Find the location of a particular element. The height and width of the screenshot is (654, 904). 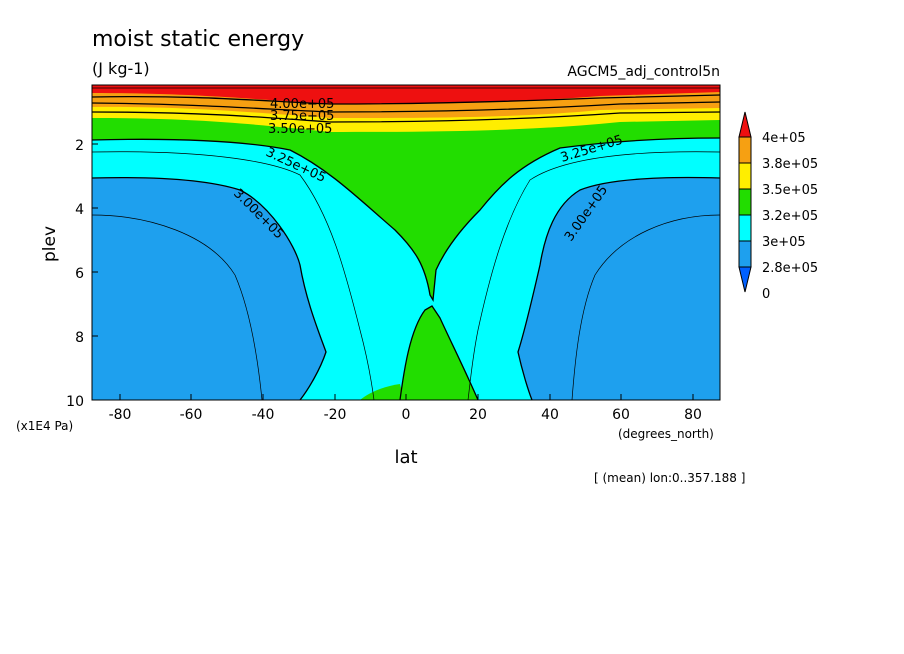

y-unit-label: (x1E4 Pa) is located at coordinates (44, 426).